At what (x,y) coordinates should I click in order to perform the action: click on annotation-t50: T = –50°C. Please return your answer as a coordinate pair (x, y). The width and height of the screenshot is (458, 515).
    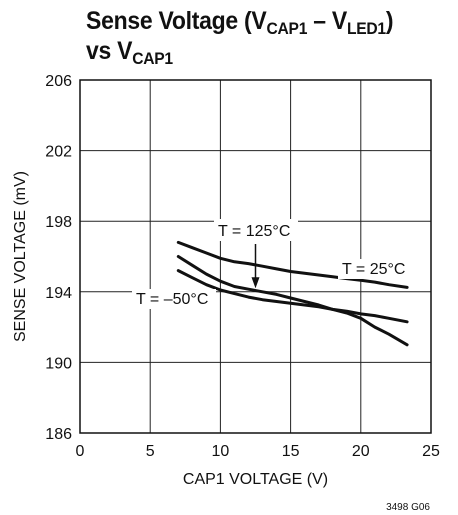
    Looking at the image, I should click on (172, 299).